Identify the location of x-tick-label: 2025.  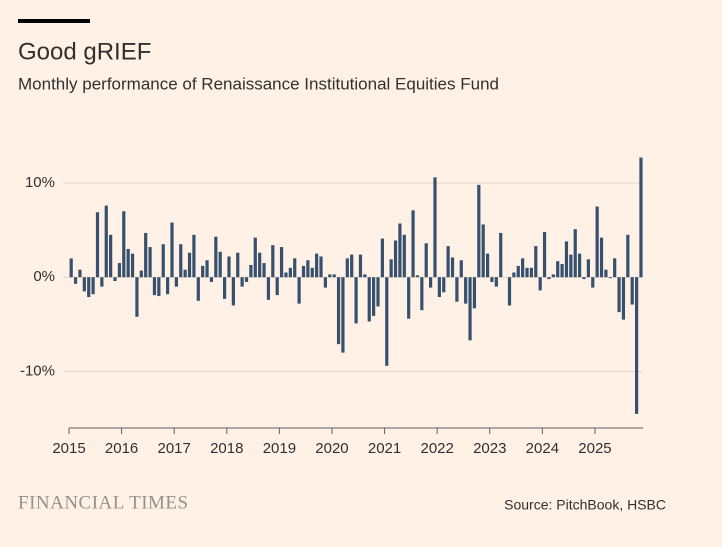
(594, 448).